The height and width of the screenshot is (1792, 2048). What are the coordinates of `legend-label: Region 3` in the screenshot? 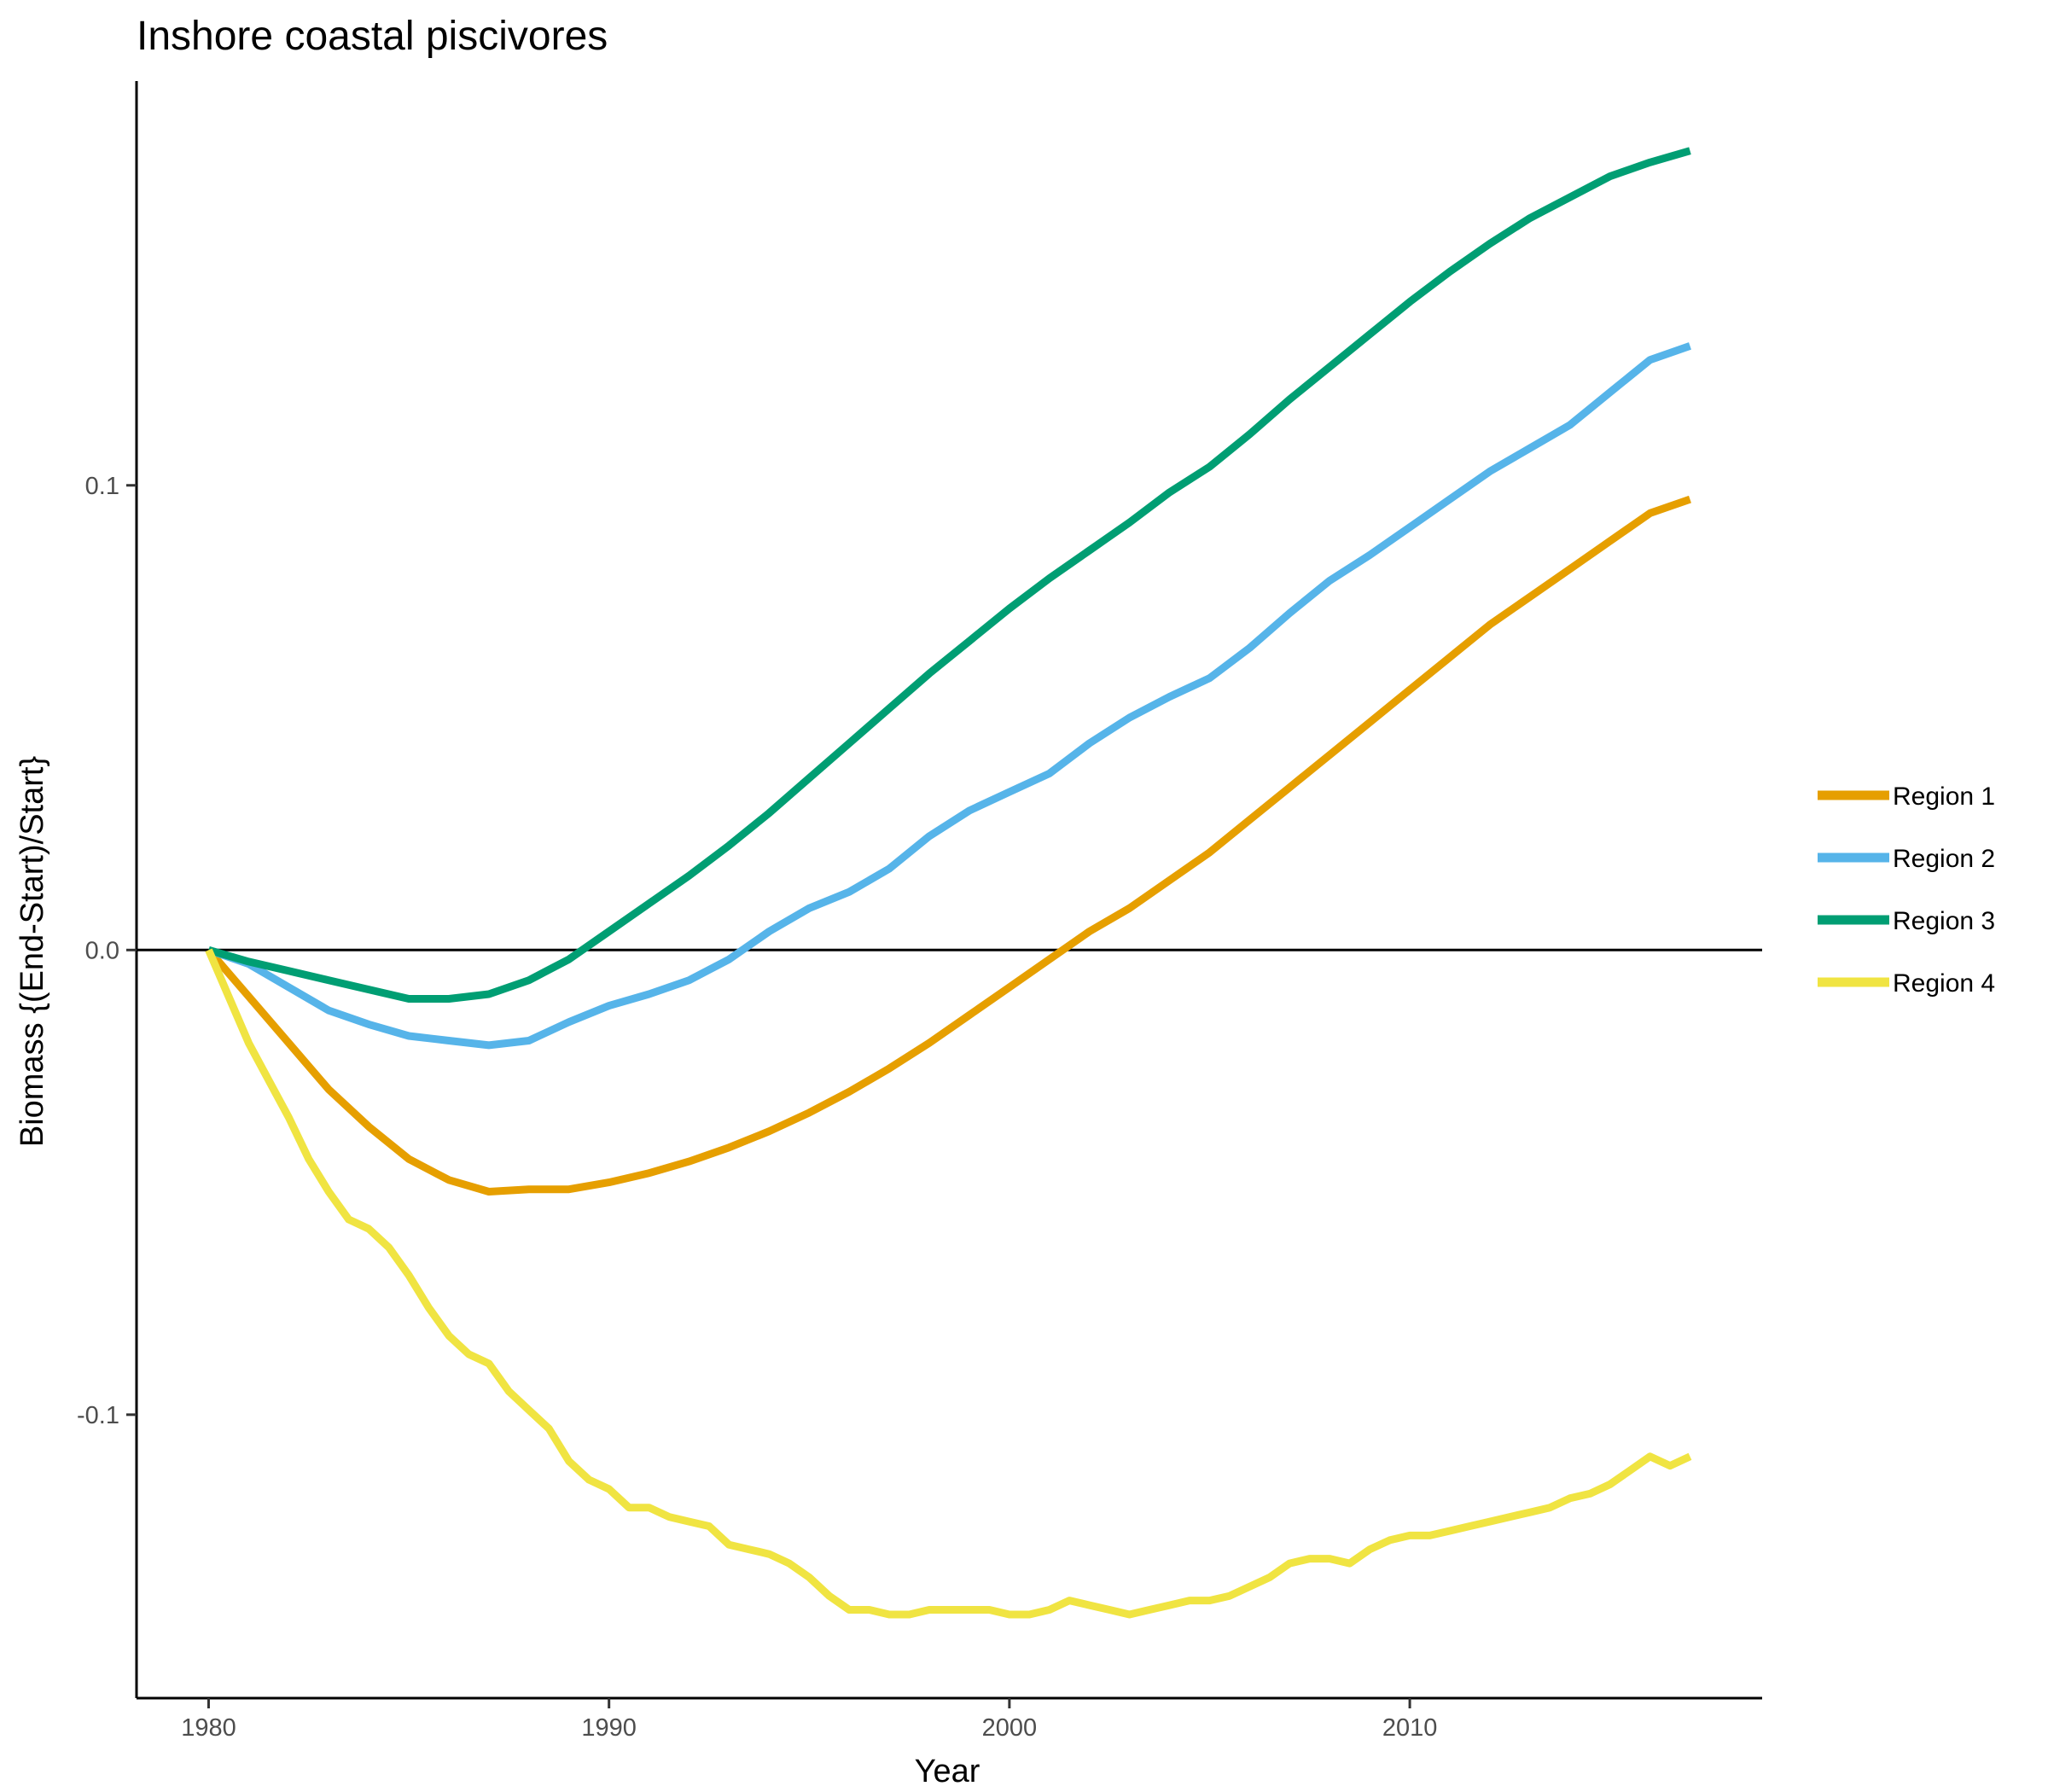 It's located at (1944, 921).